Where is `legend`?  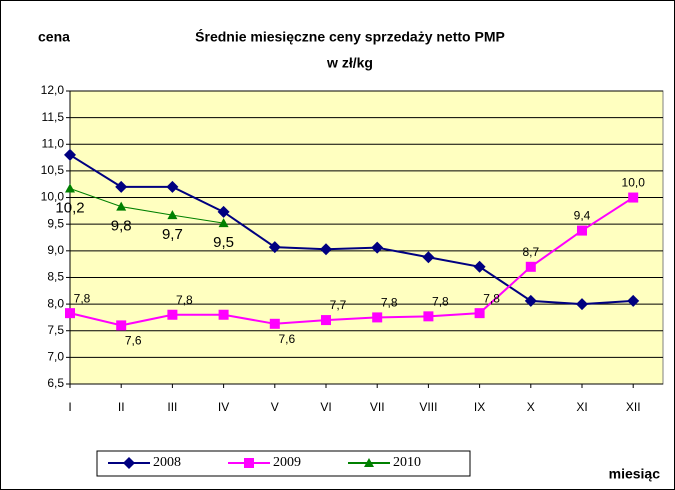
legend is located at coordinates (283, 463).